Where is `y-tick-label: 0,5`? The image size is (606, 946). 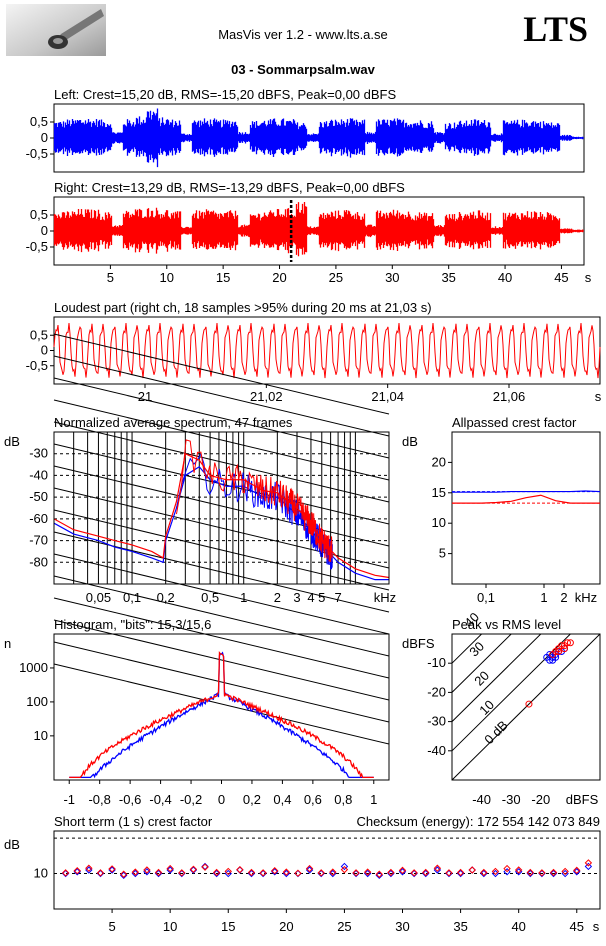 y-tick-label: 0,5 is located at coordinates (39, 121).